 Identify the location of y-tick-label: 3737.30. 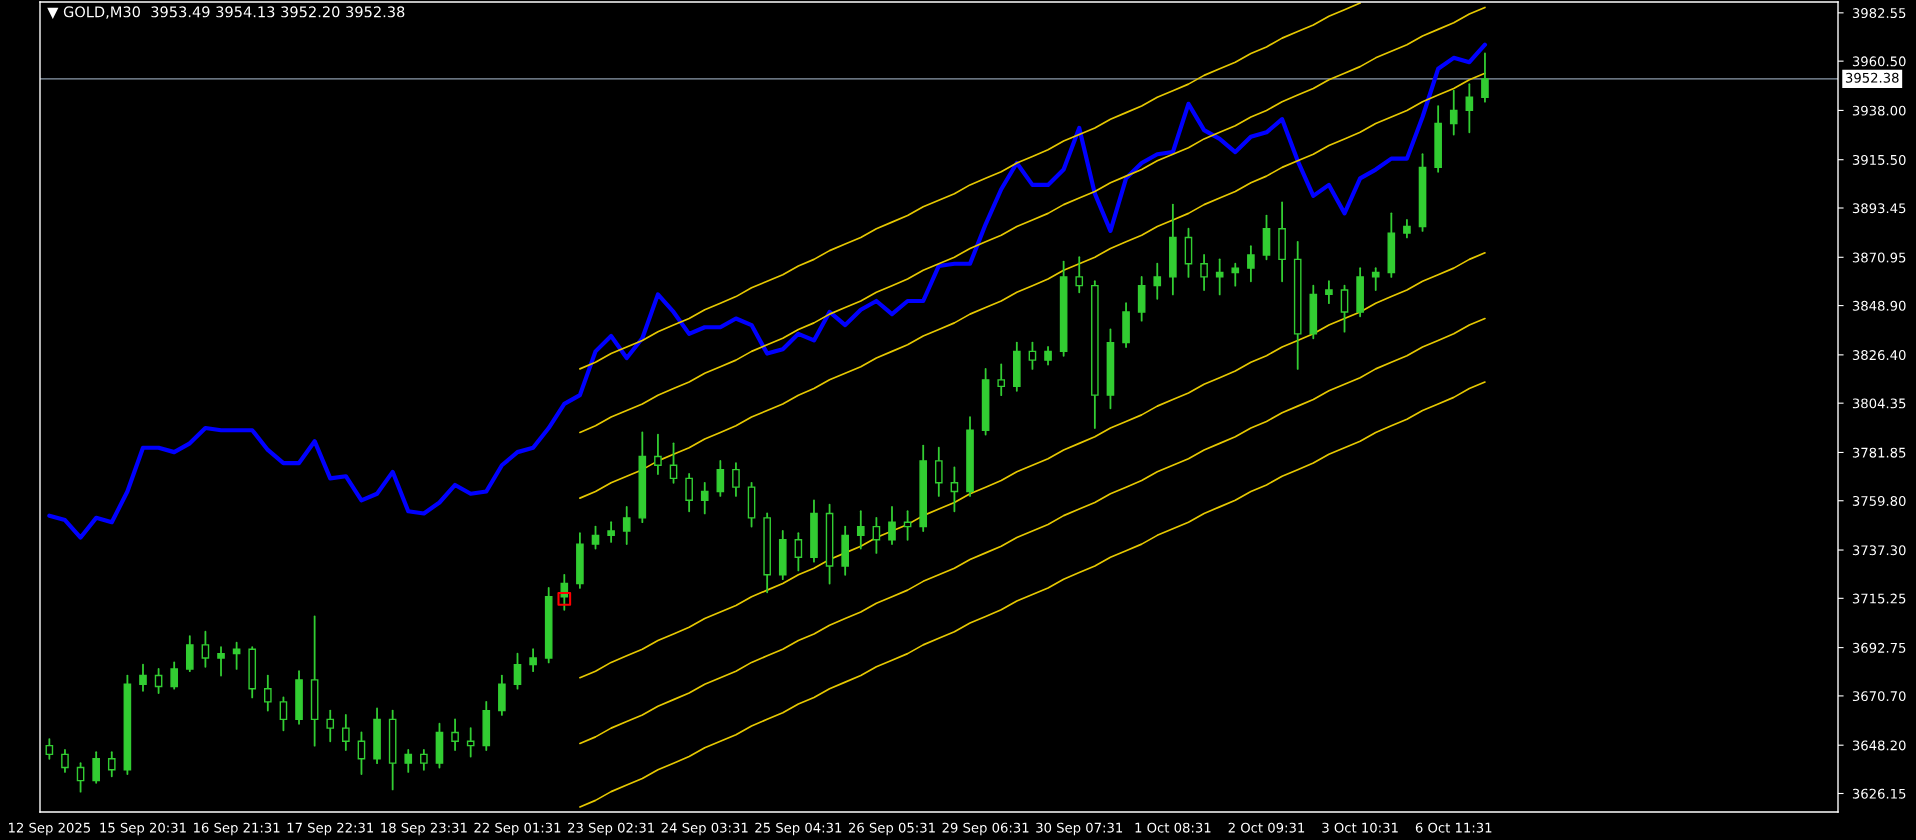
(1879, 550).